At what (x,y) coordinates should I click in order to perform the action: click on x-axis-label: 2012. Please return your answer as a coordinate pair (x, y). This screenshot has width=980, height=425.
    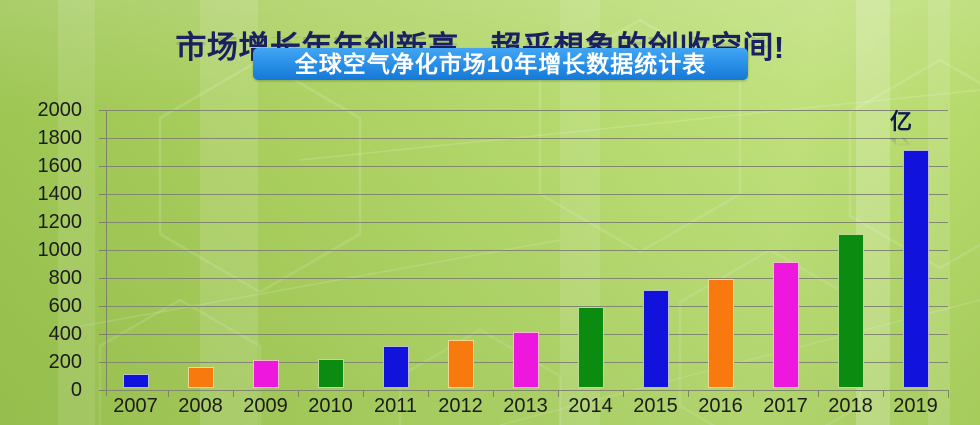
    Looking at the image, I should click on (460, 406).